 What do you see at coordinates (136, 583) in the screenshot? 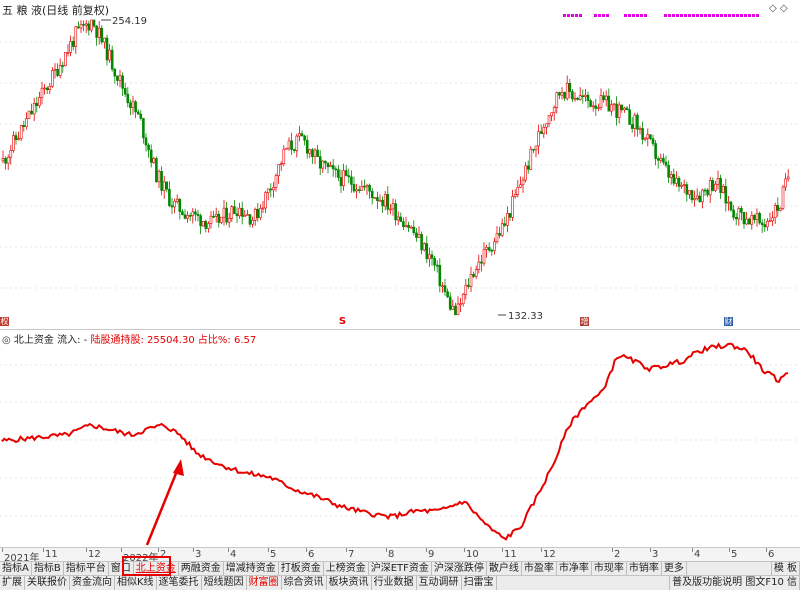
I see `tabs2-tab: 相似K线` at bounding box center [136, 583].